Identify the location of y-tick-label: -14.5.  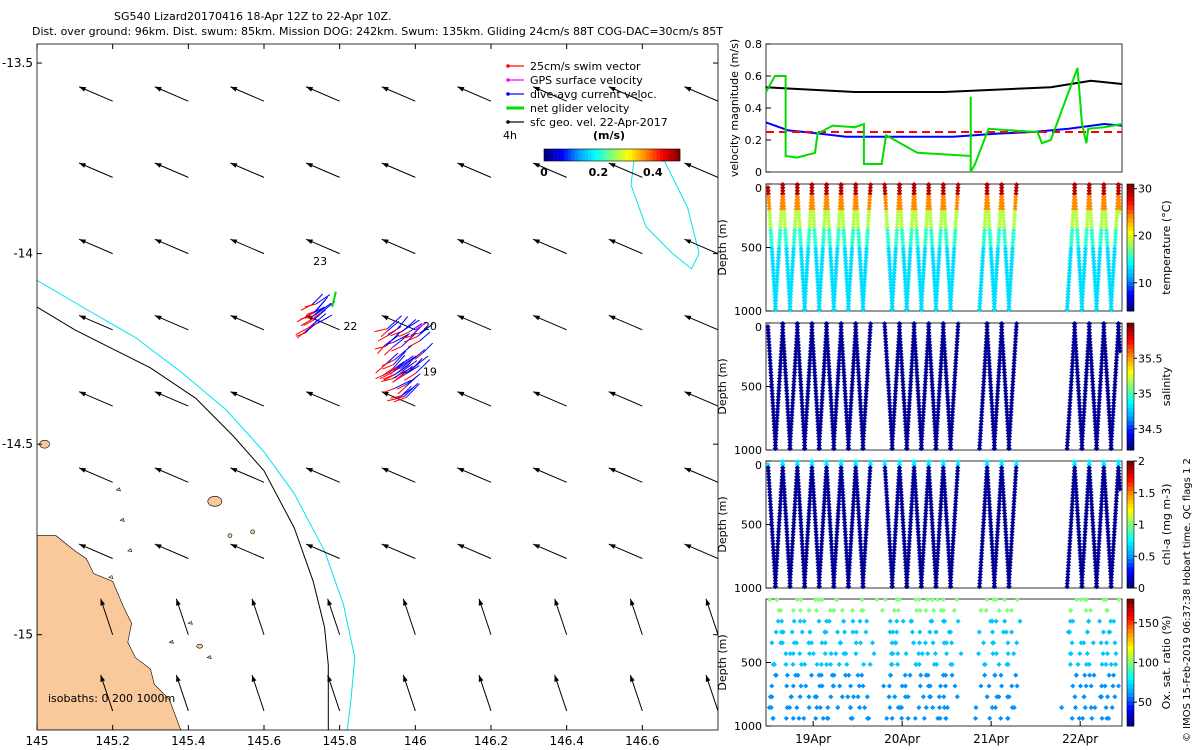
(17, 444).